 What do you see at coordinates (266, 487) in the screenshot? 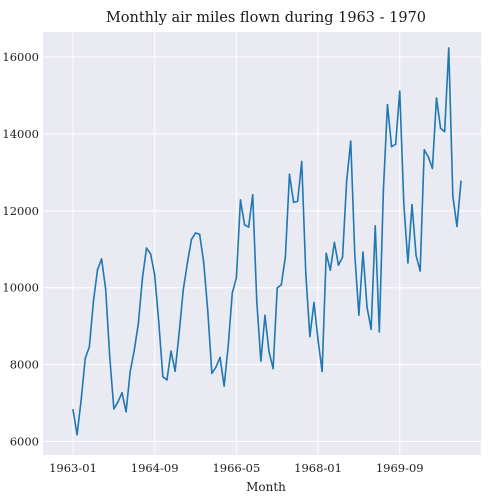
I see `x-axis-label: Month` at bounding box center [266, 487].